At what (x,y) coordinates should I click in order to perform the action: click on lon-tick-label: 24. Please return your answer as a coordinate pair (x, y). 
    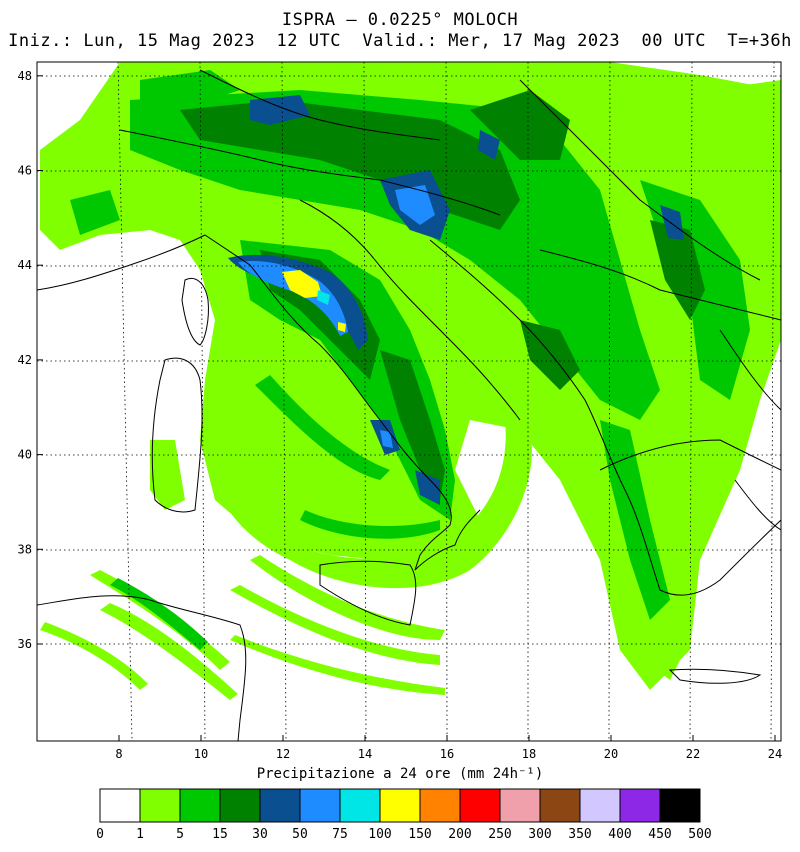
    Looking at the image, I should click on (775, 754).